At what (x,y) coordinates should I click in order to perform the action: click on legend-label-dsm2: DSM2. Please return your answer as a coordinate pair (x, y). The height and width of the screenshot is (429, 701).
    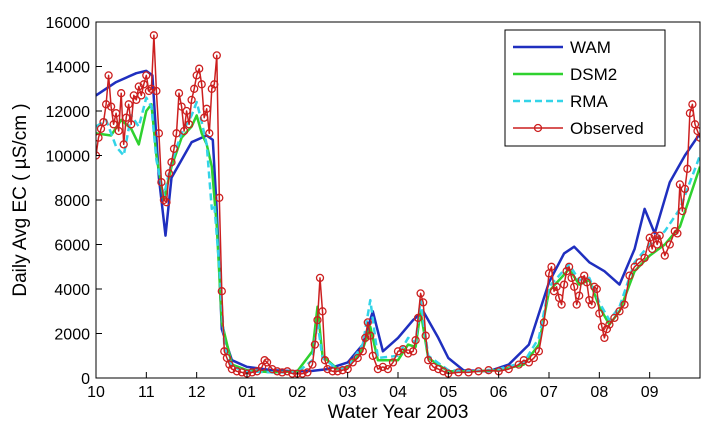
    Looking at the image, I should click on (593, 74).